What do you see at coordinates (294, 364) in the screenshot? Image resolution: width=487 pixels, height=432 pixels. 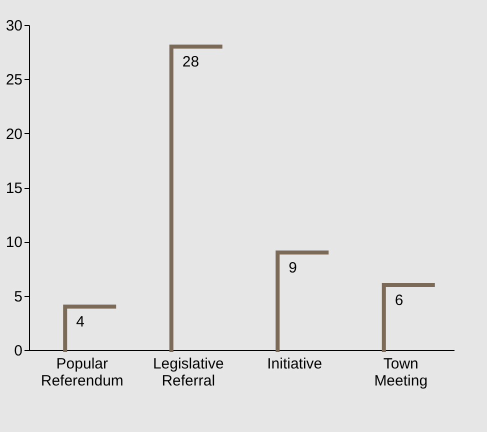 I see `x-tick-label: Initiative` at bounding box center [294, 364].